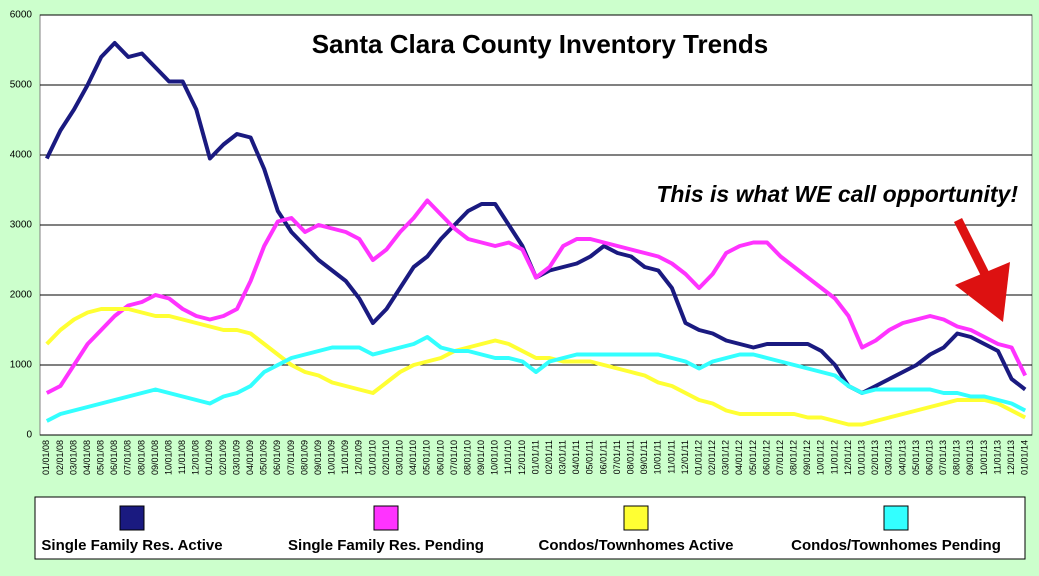  What do you see at coordinates (522, 457) in the screenshot?
I see `x-tick-label: 12/01/10` at bounding box center [522, 457].